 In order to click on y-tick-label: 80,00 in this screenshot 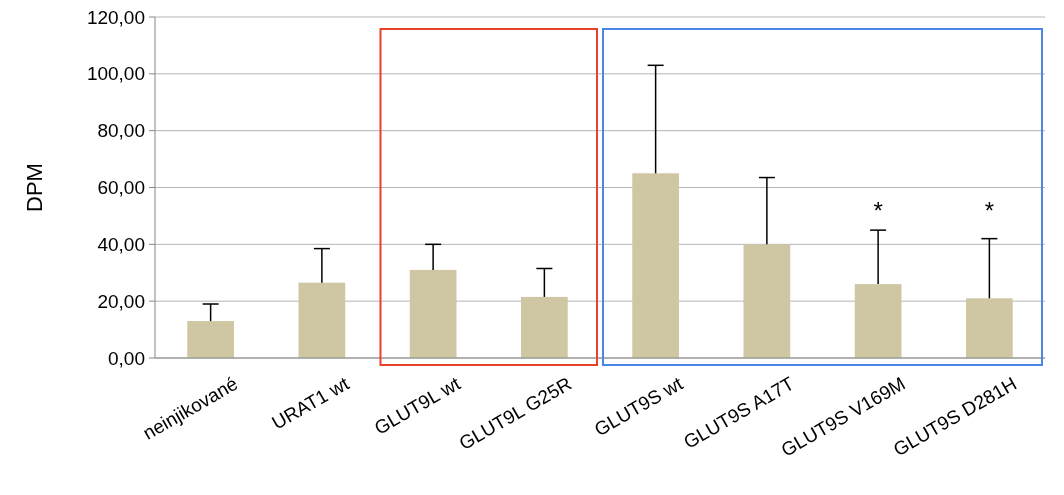, I will do `click(121, 131)`.